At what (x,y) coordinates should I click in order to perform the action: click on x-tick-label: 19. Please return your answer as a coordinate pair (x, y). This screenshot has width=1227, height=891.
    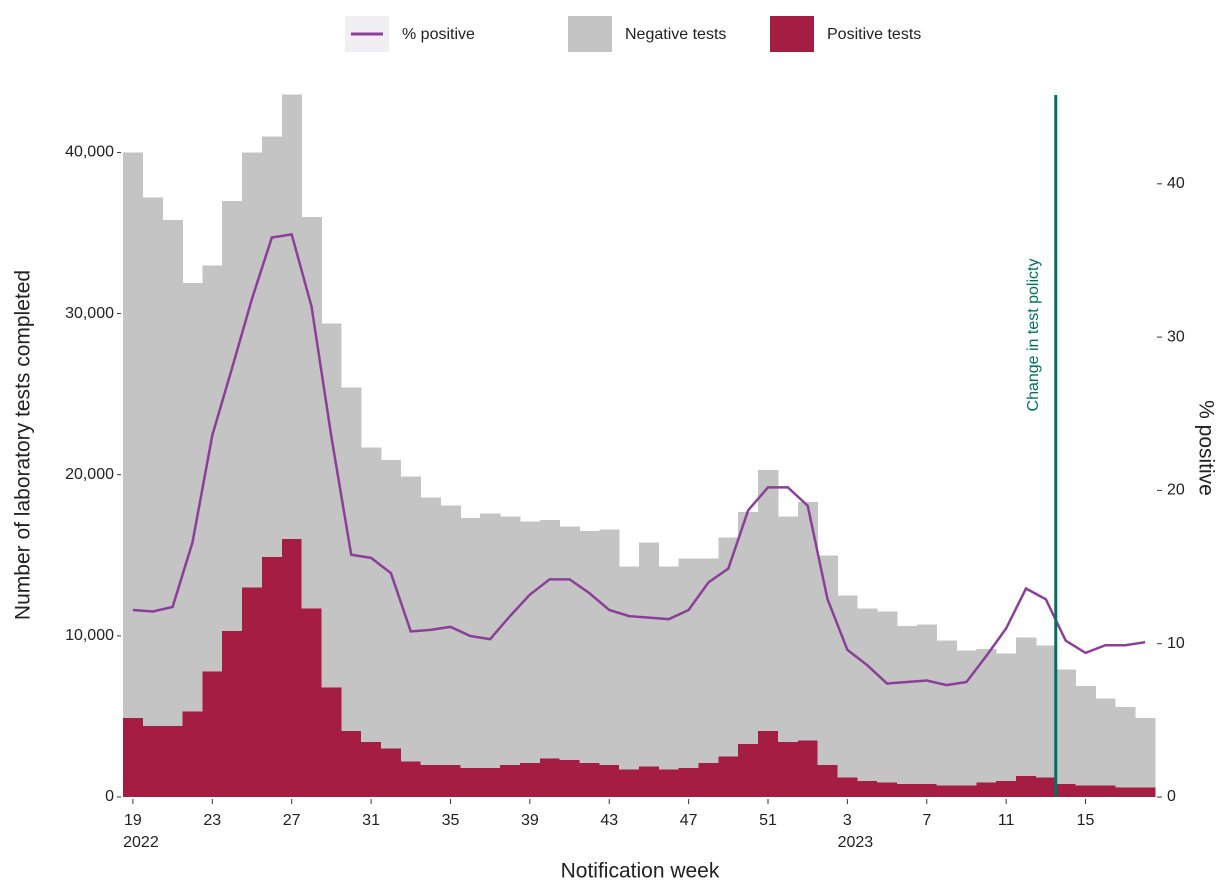
    Looking at the image, I should click on (133, 820).